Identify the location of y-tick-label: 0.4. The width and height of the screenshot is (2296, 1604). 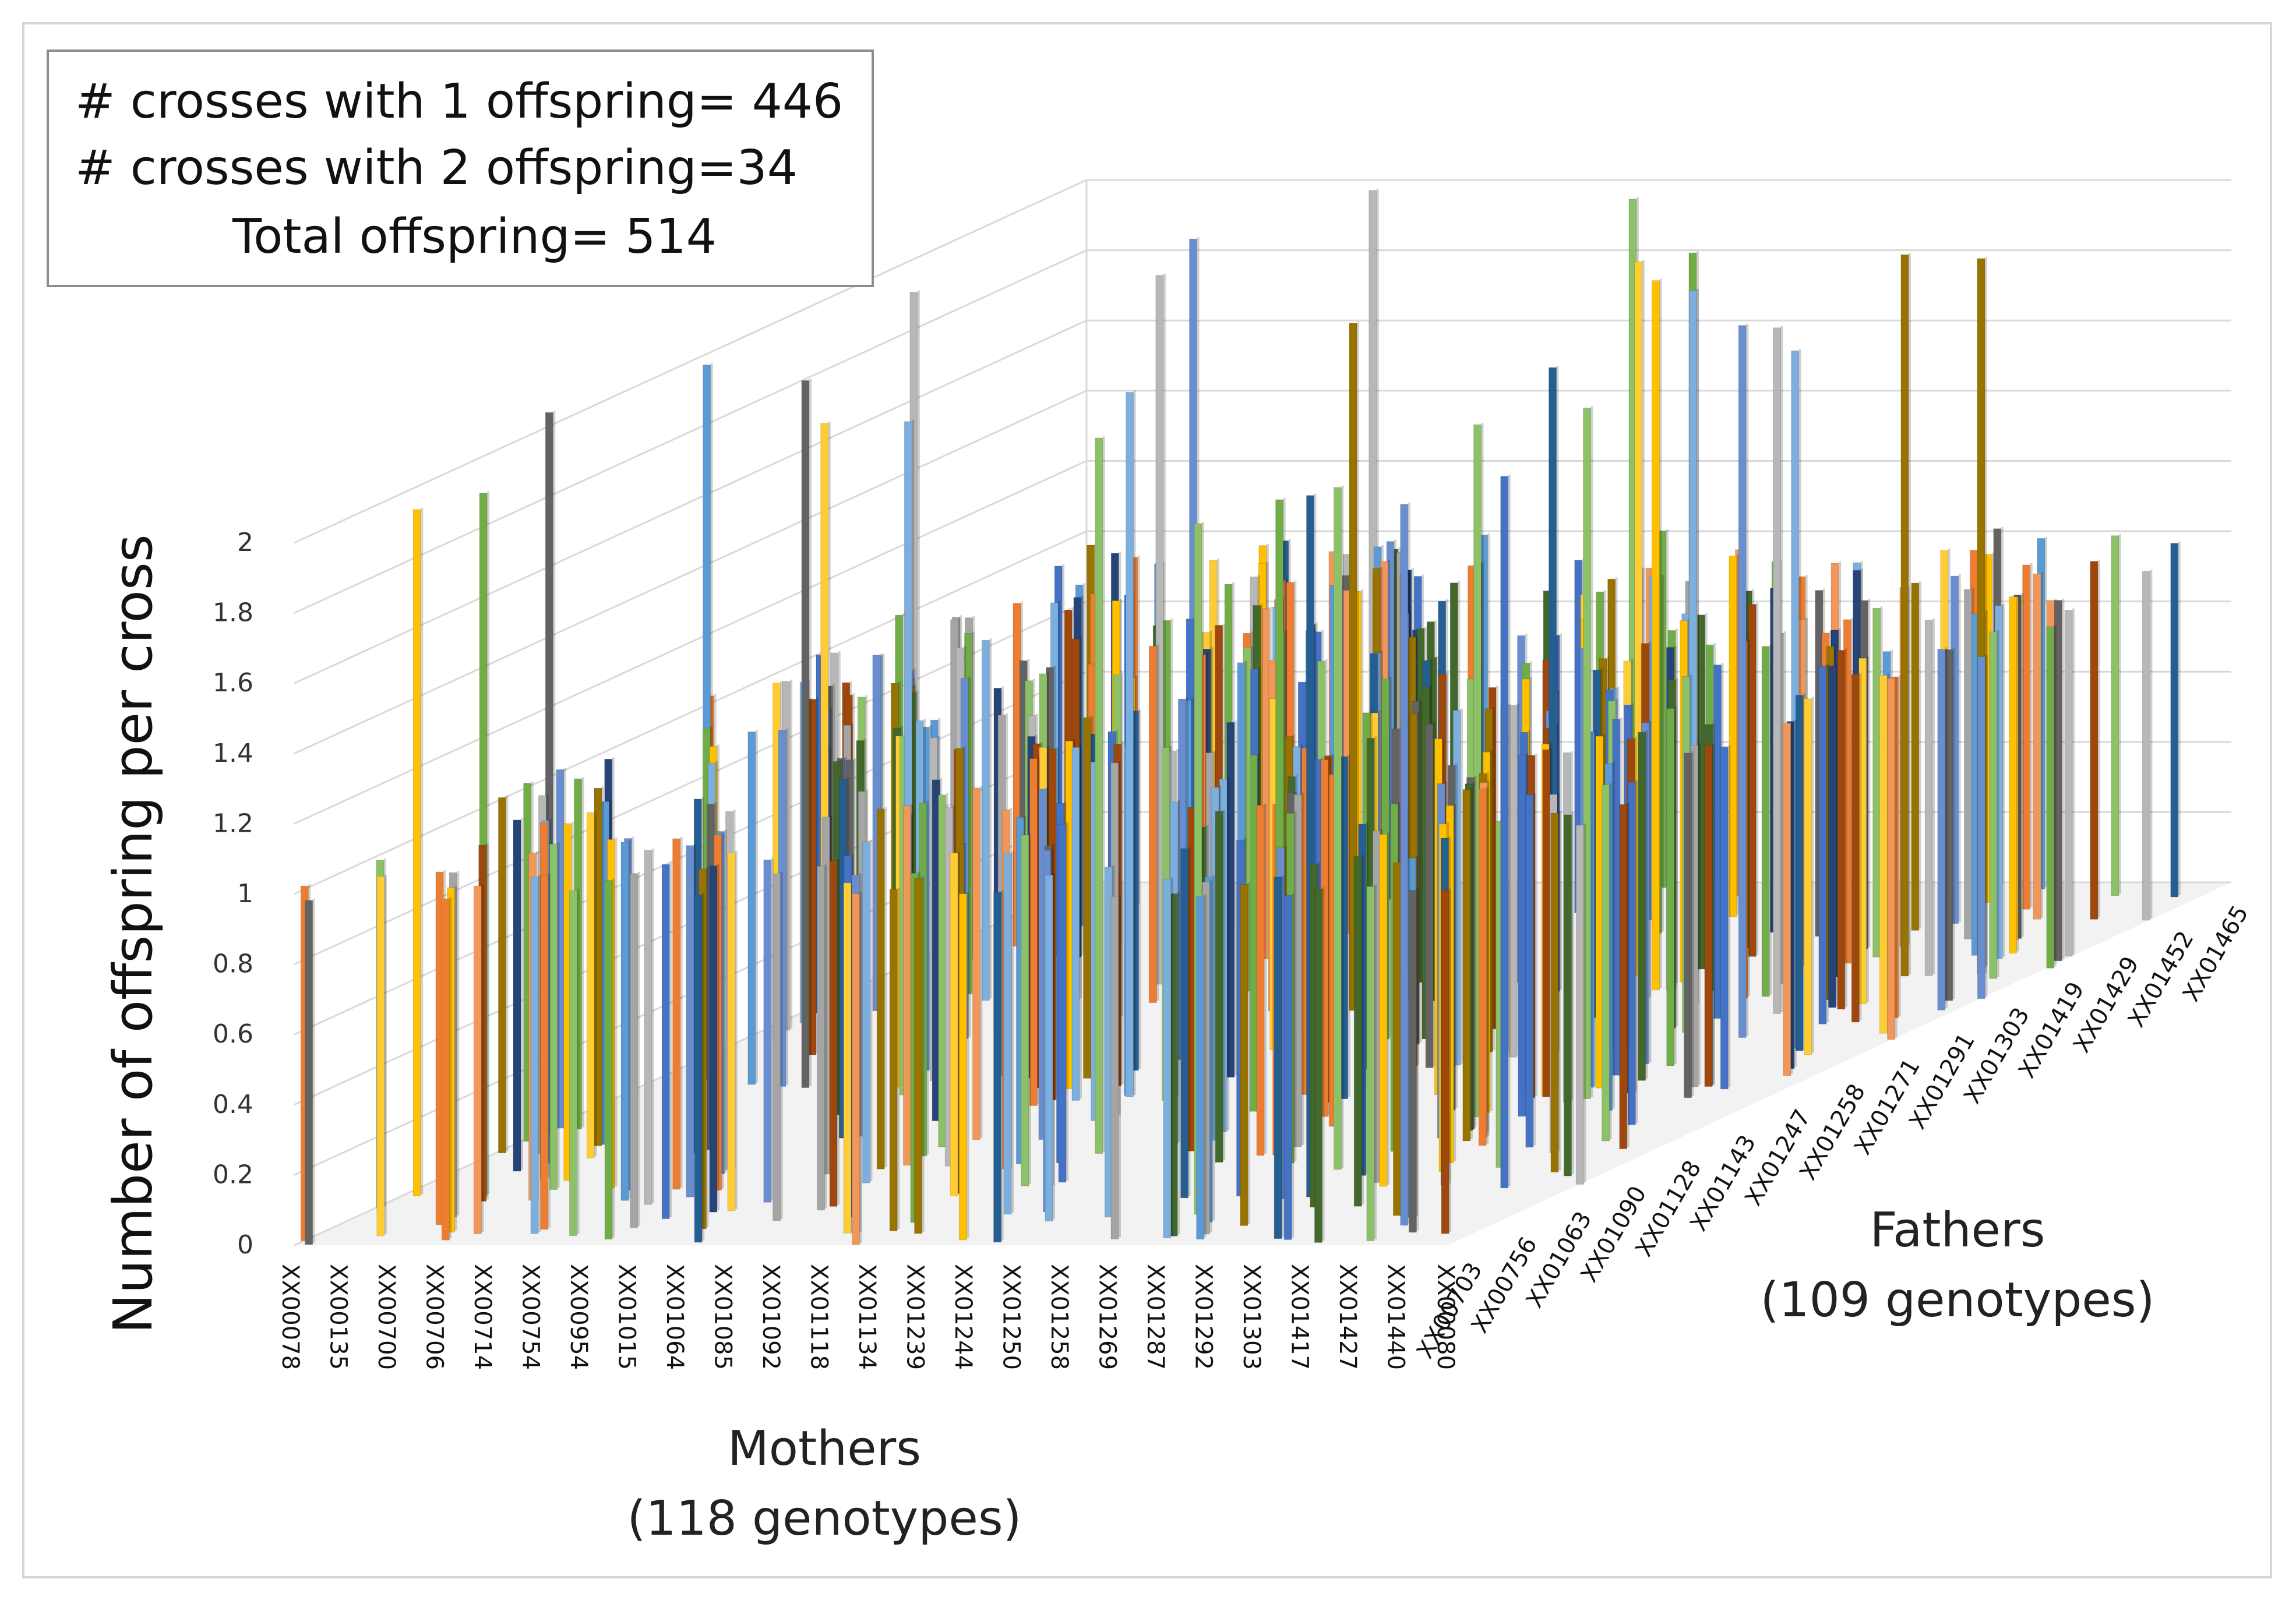
(233, 1104).